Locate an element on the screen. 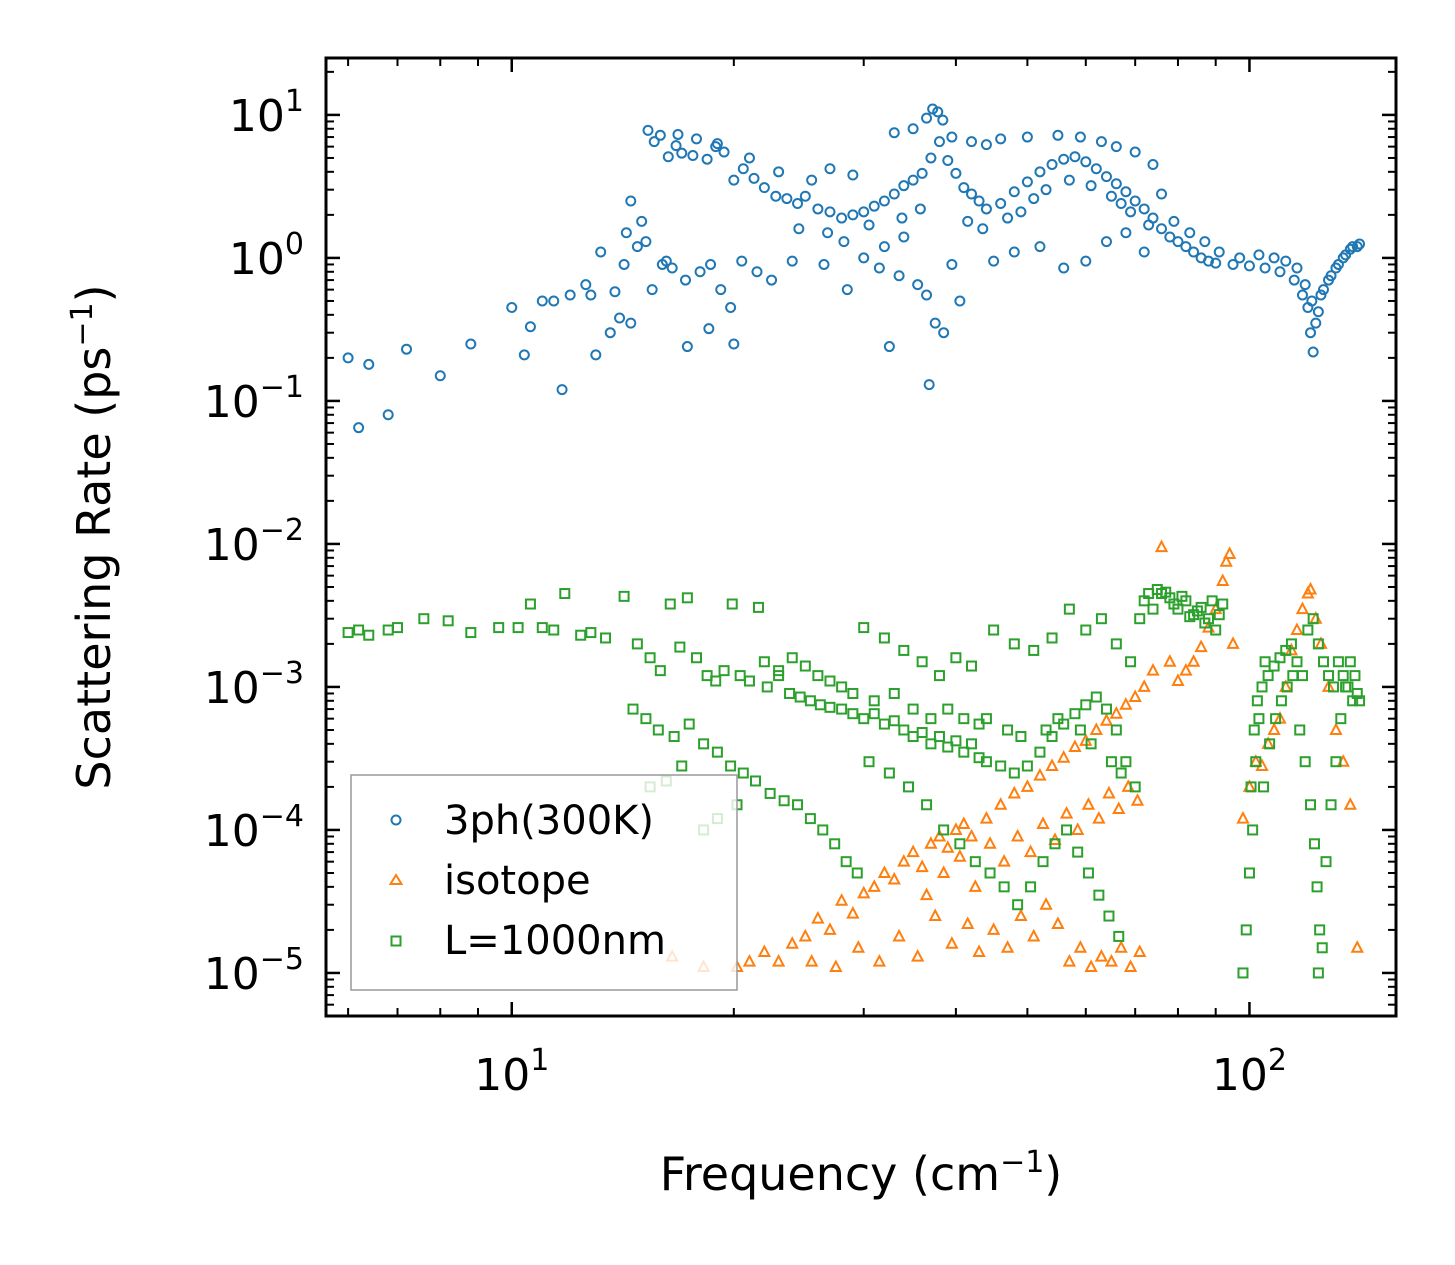 The height and width of the screenshot is (1265, 1455). x-axis-label-close: ) is located at coordinates (1053, 1174).